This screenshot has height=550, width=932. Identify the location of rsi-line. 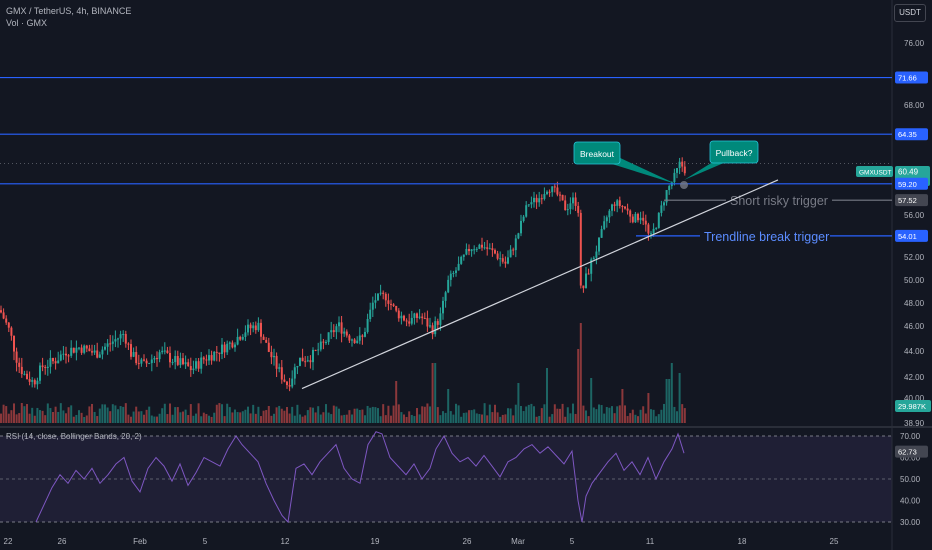
(360, 477).